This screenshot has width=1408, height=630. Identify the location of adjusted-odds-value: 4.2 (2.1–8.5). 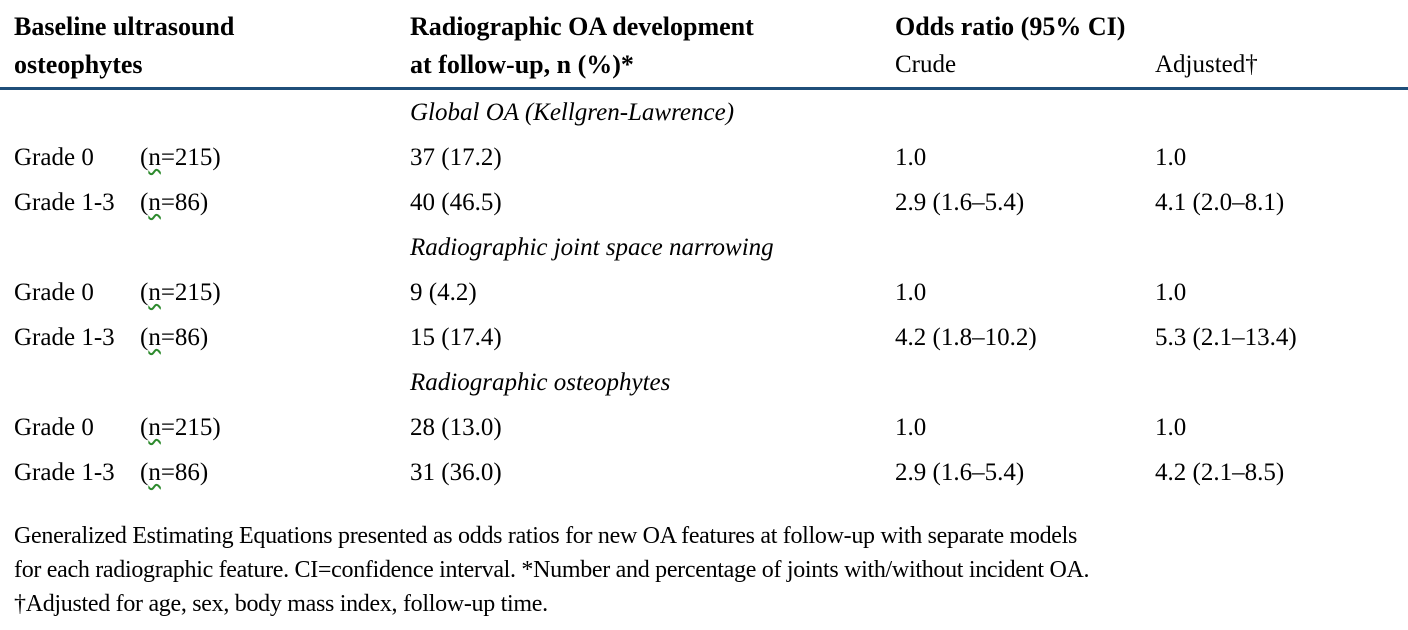
(1220, 472).